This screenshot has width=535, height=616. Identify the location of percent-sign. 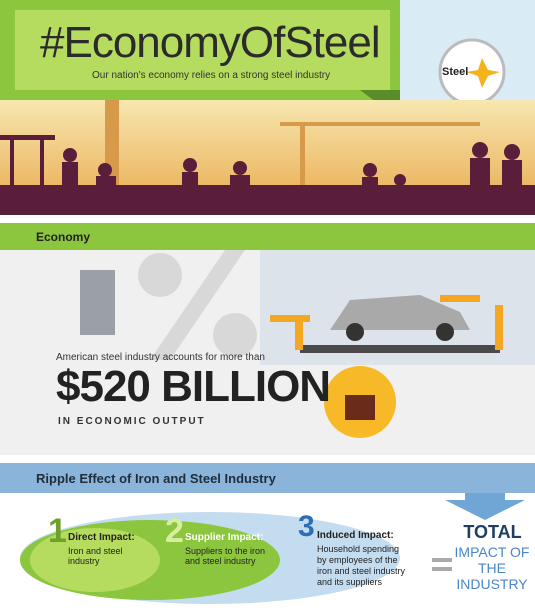
(197, 305).